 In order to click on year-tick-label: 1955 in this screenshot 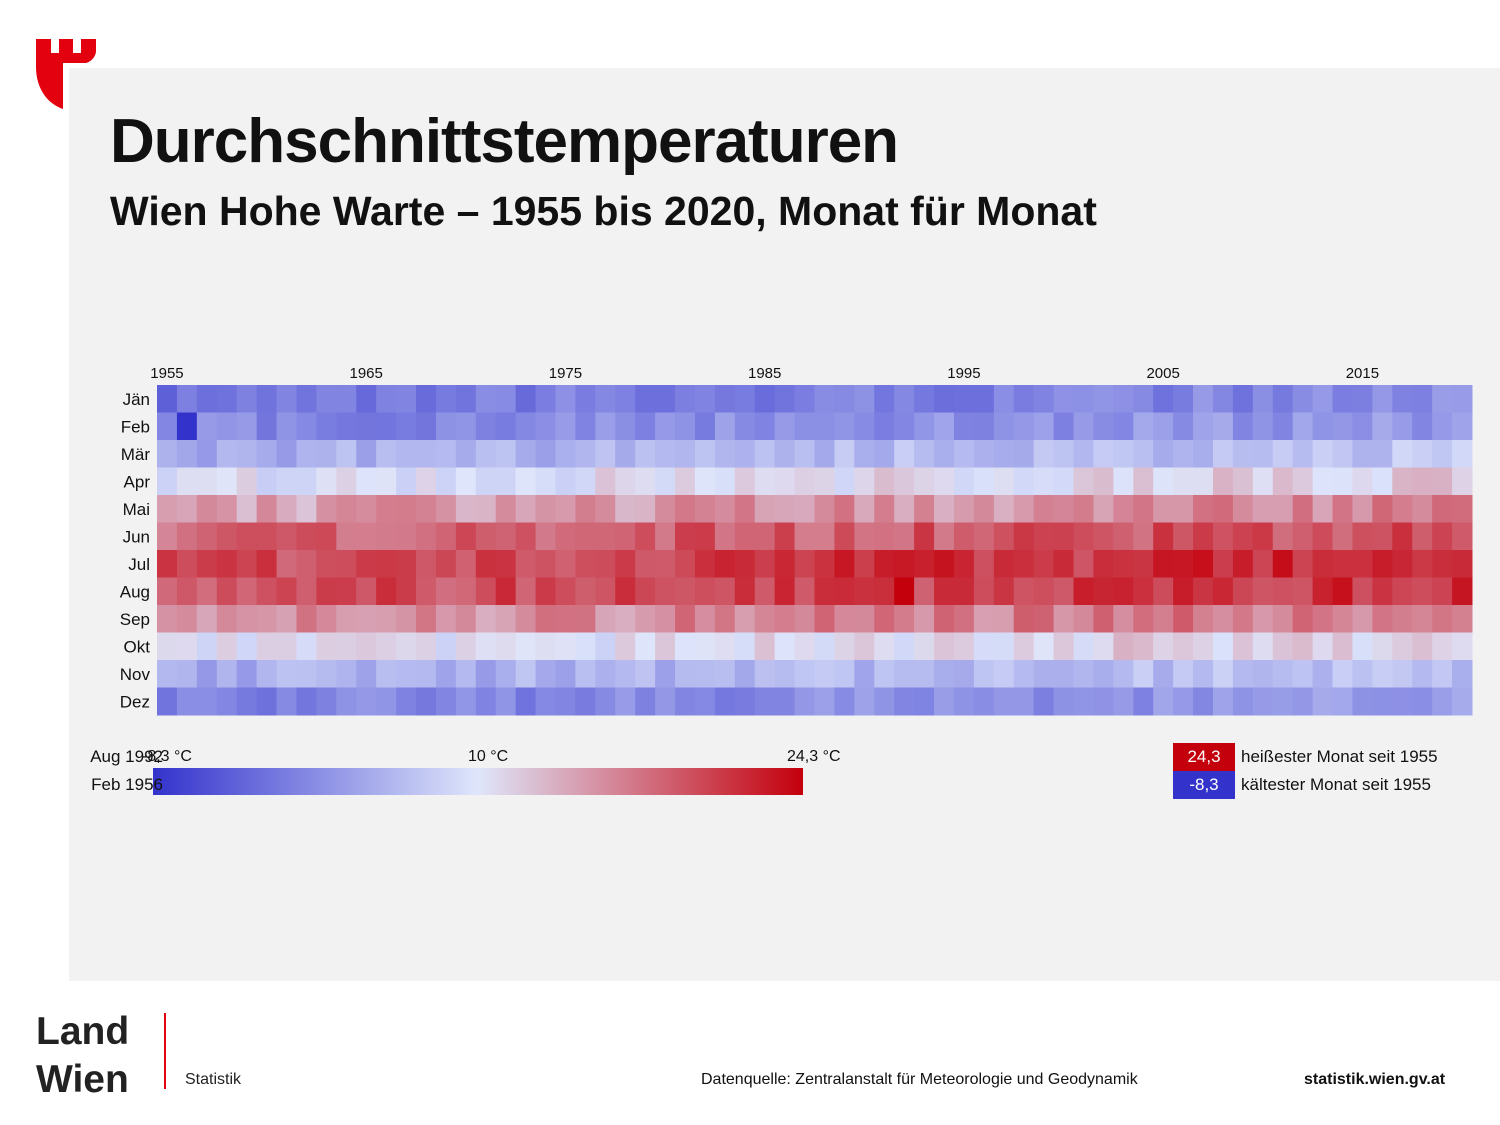, I will do `click(166, 373)`.